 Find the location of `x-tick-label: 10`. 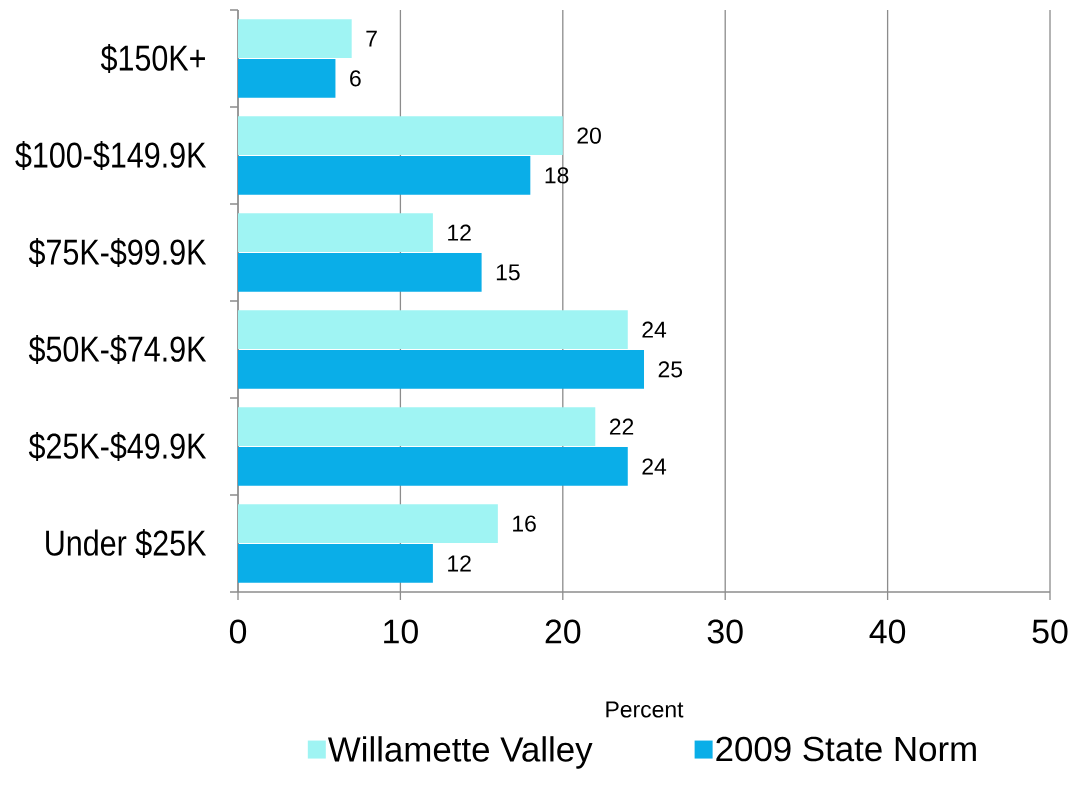

x-tick-label: 10 is located at coordinates (401, 631).